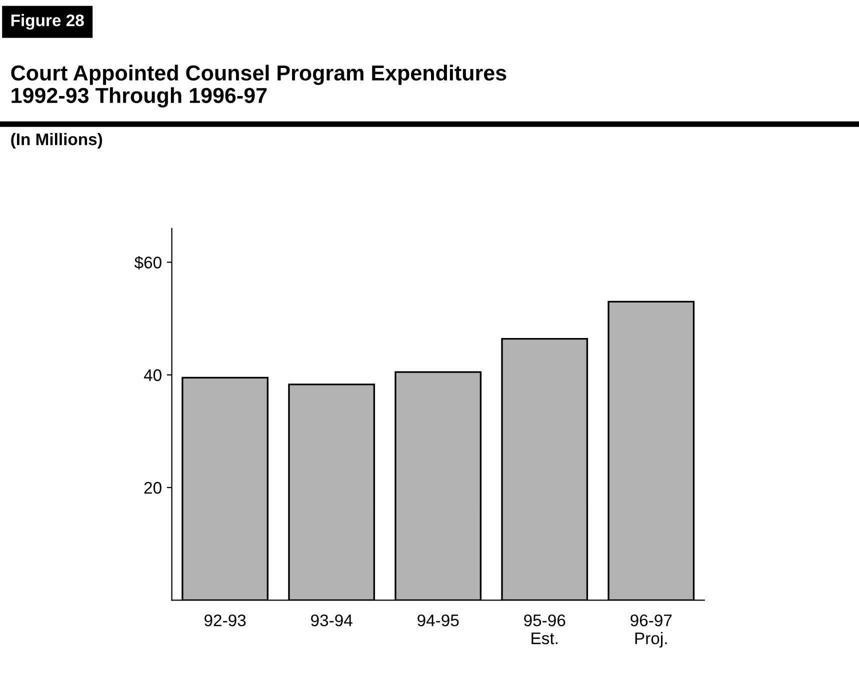 Image resolution: width=859 pixels, height=682 pixels. I want to click on y-tick-label: $60, so click(148, 263).